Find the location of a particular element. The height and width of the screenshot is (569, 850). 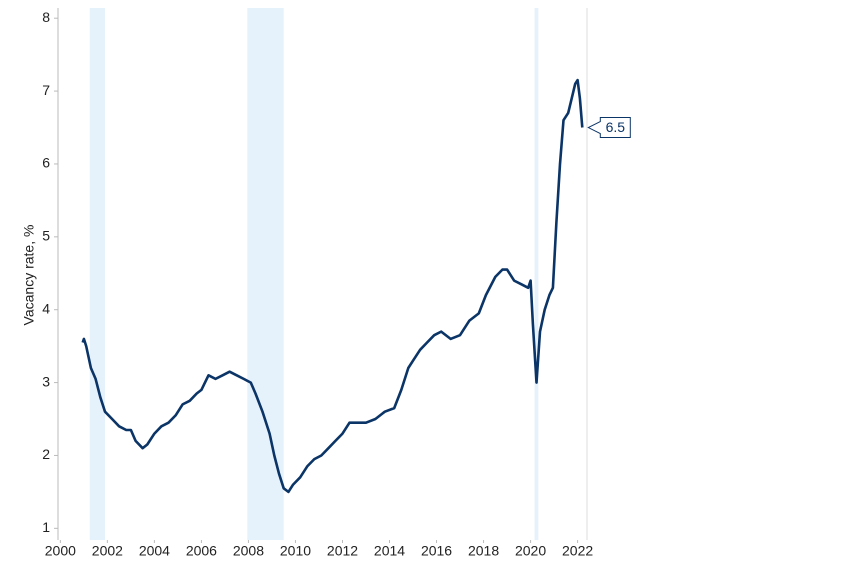

y-tick-label: 1 is located at coordinates (46, 527).